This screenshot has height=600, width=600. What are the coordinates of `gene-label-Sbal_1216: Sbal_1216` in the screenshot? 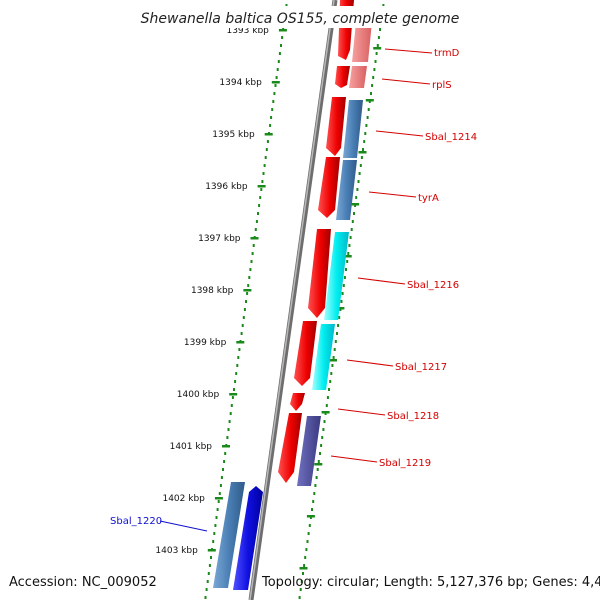 It's located at (433, 285).